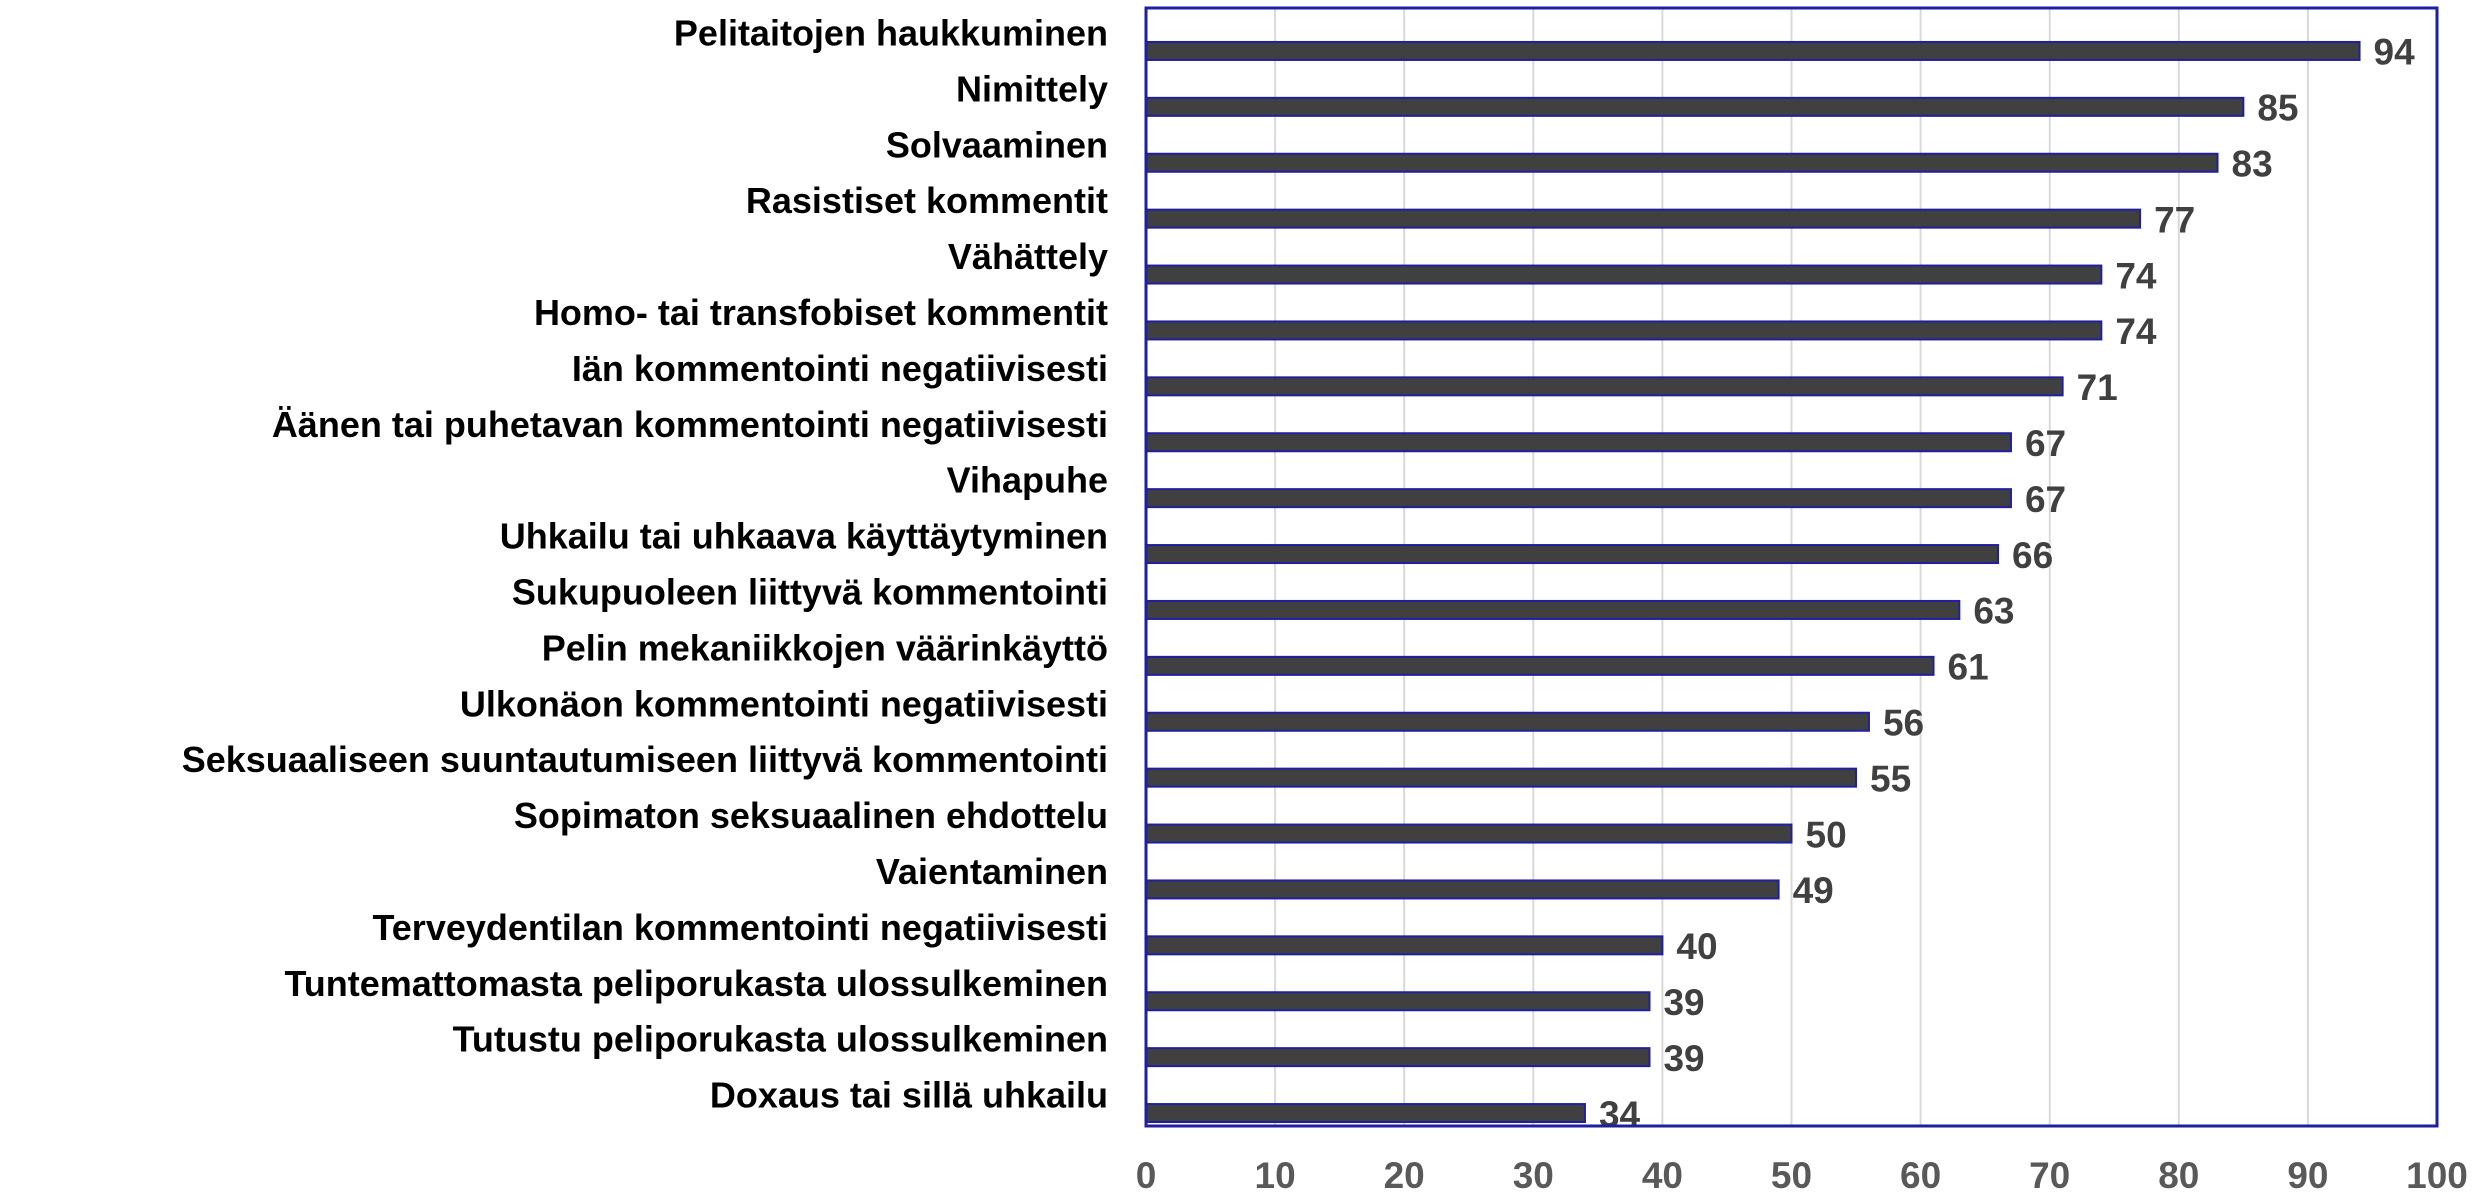 Image resolution: width=2486 pixels, height=1197 pixels. I want to click on y-tick-label: Solvaaminen, so click(997, 144).